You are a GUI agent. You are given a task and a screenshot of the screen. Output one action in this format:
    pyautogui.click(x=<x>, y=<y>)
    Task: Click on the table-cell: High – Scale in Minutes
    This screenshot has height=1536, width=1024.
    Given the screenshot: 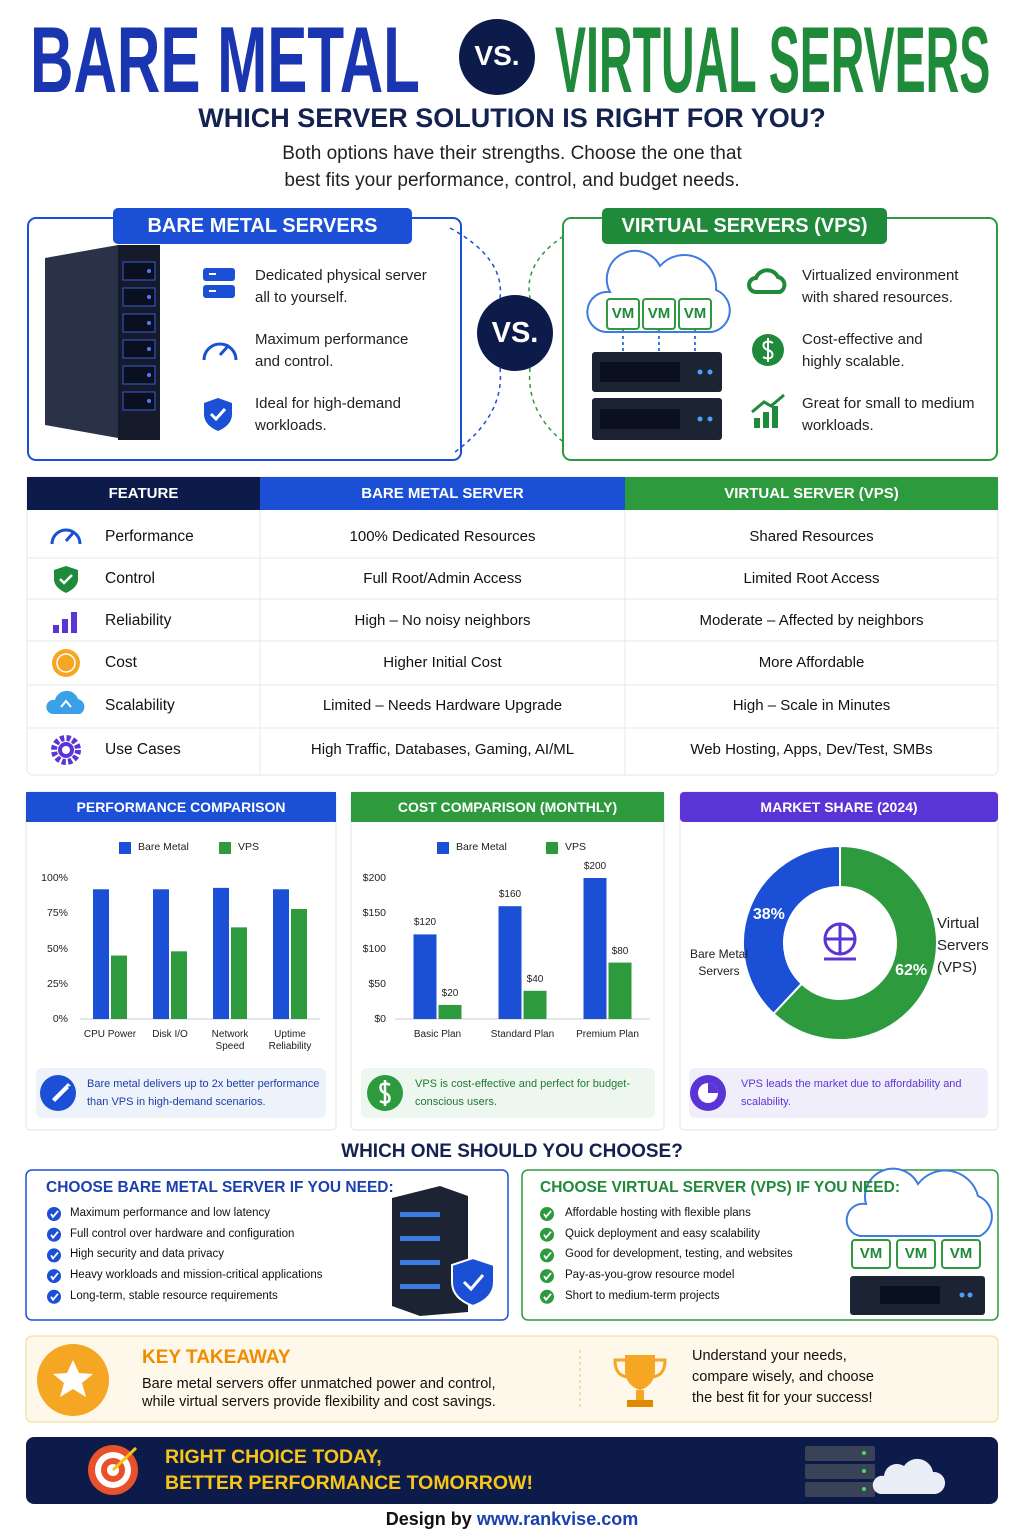 What is the action you would take?
    pyautogui.click(x=811, y=705)
    